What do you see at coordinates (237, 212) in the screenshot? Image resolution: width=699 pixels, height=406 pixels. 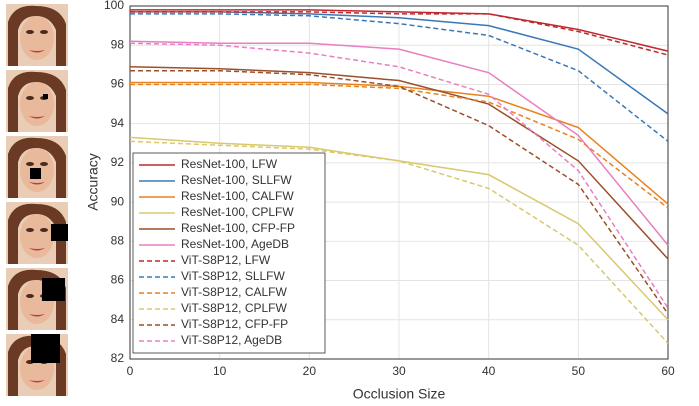 I see `legend-label: ResNet-100, CPLFW` at bounding box center [237, 212].